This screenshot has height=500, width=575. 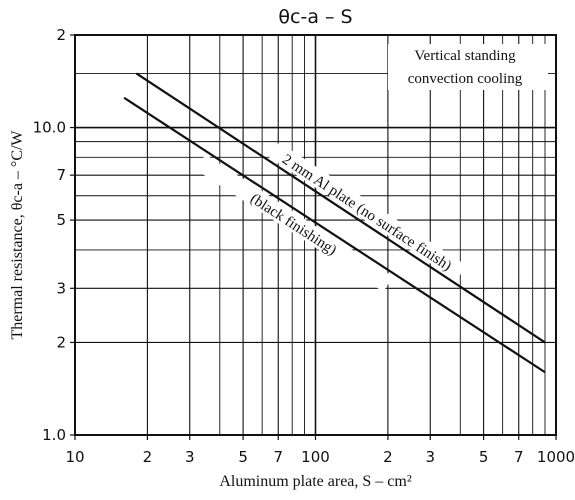 What do you see at coordinates (315, 457) in the screenshot?
I see `x-tick-label: 100` at bounding box center [315, 457].